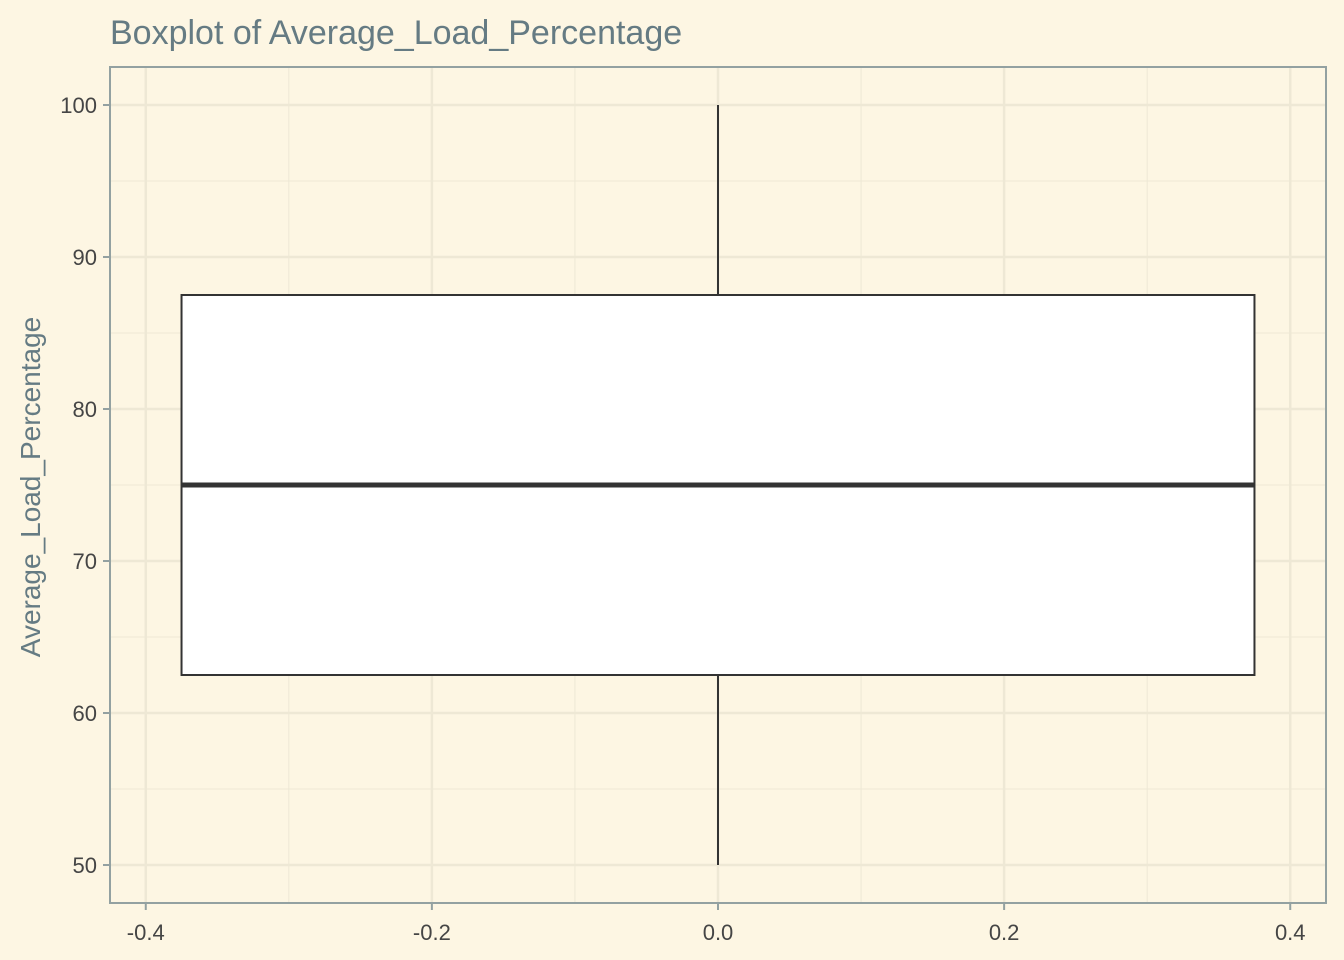 This screenshot has width=1344, height=960. I want to click on x-tick-label: 0.0, so click(718, 932).